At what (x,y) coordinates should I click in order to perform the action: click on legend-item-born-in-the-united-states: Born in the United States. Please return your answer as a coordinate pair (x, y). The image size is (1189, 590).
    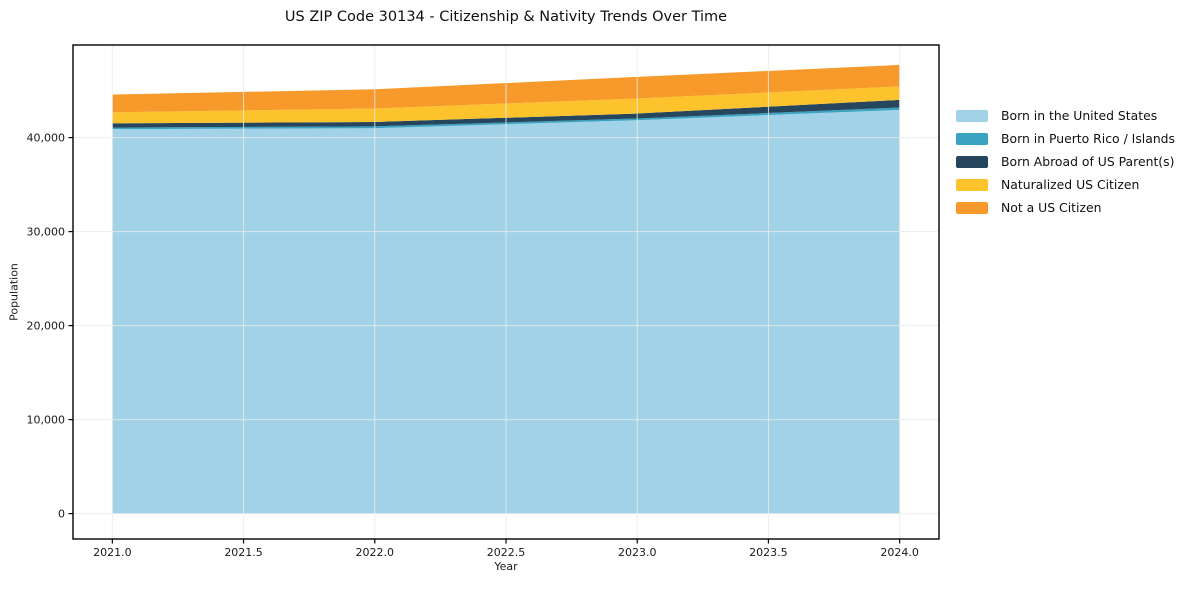
    Looking at the image, I should click on (1065, 115).